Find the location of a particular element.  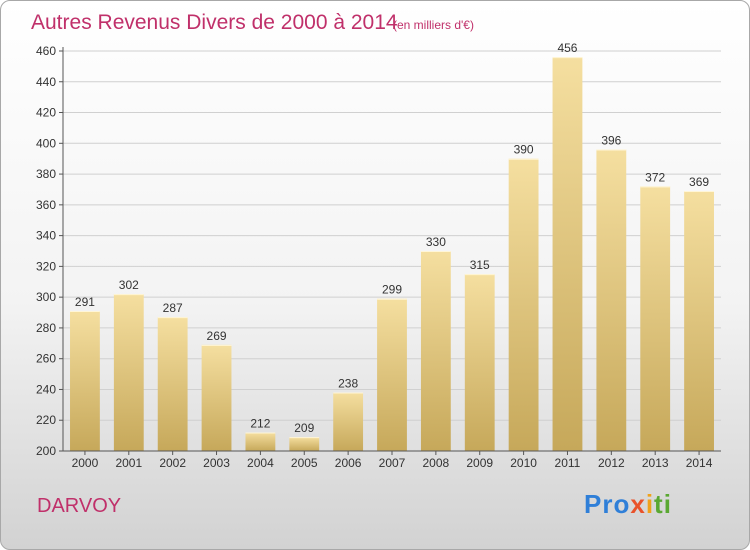

bar-value-label: 390 is located at coordinates (524, 150).